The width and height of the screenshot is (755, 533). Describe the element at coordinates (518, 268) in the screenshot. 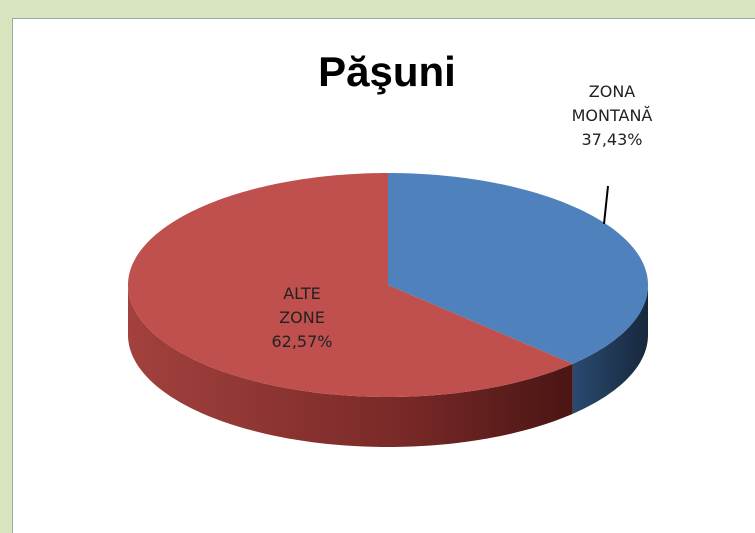

I see `slice` at that location.